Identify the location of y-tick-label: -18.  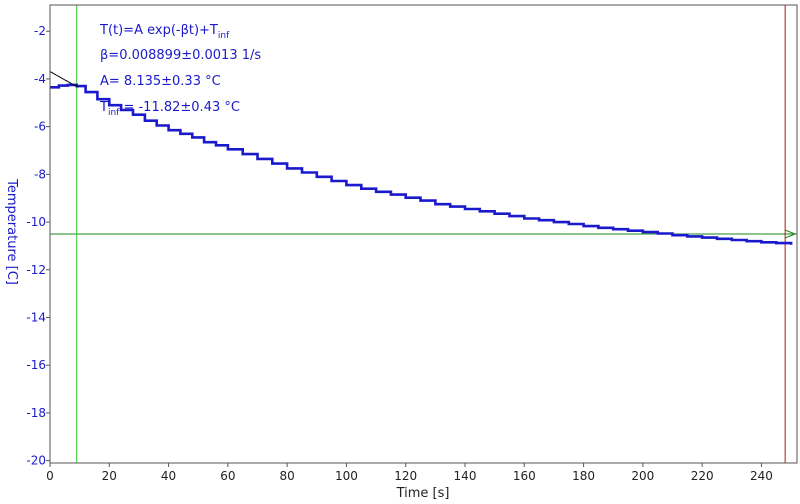
(36, 413).